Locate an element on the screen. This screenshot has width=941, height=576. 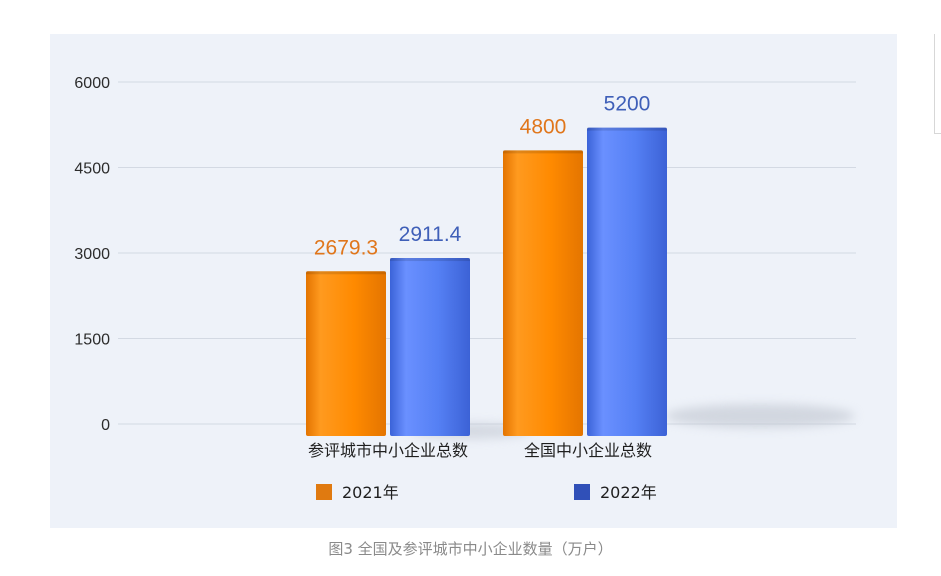
x-category-label: 参评城市中小企业总数 is located at coordinates (388, 450).